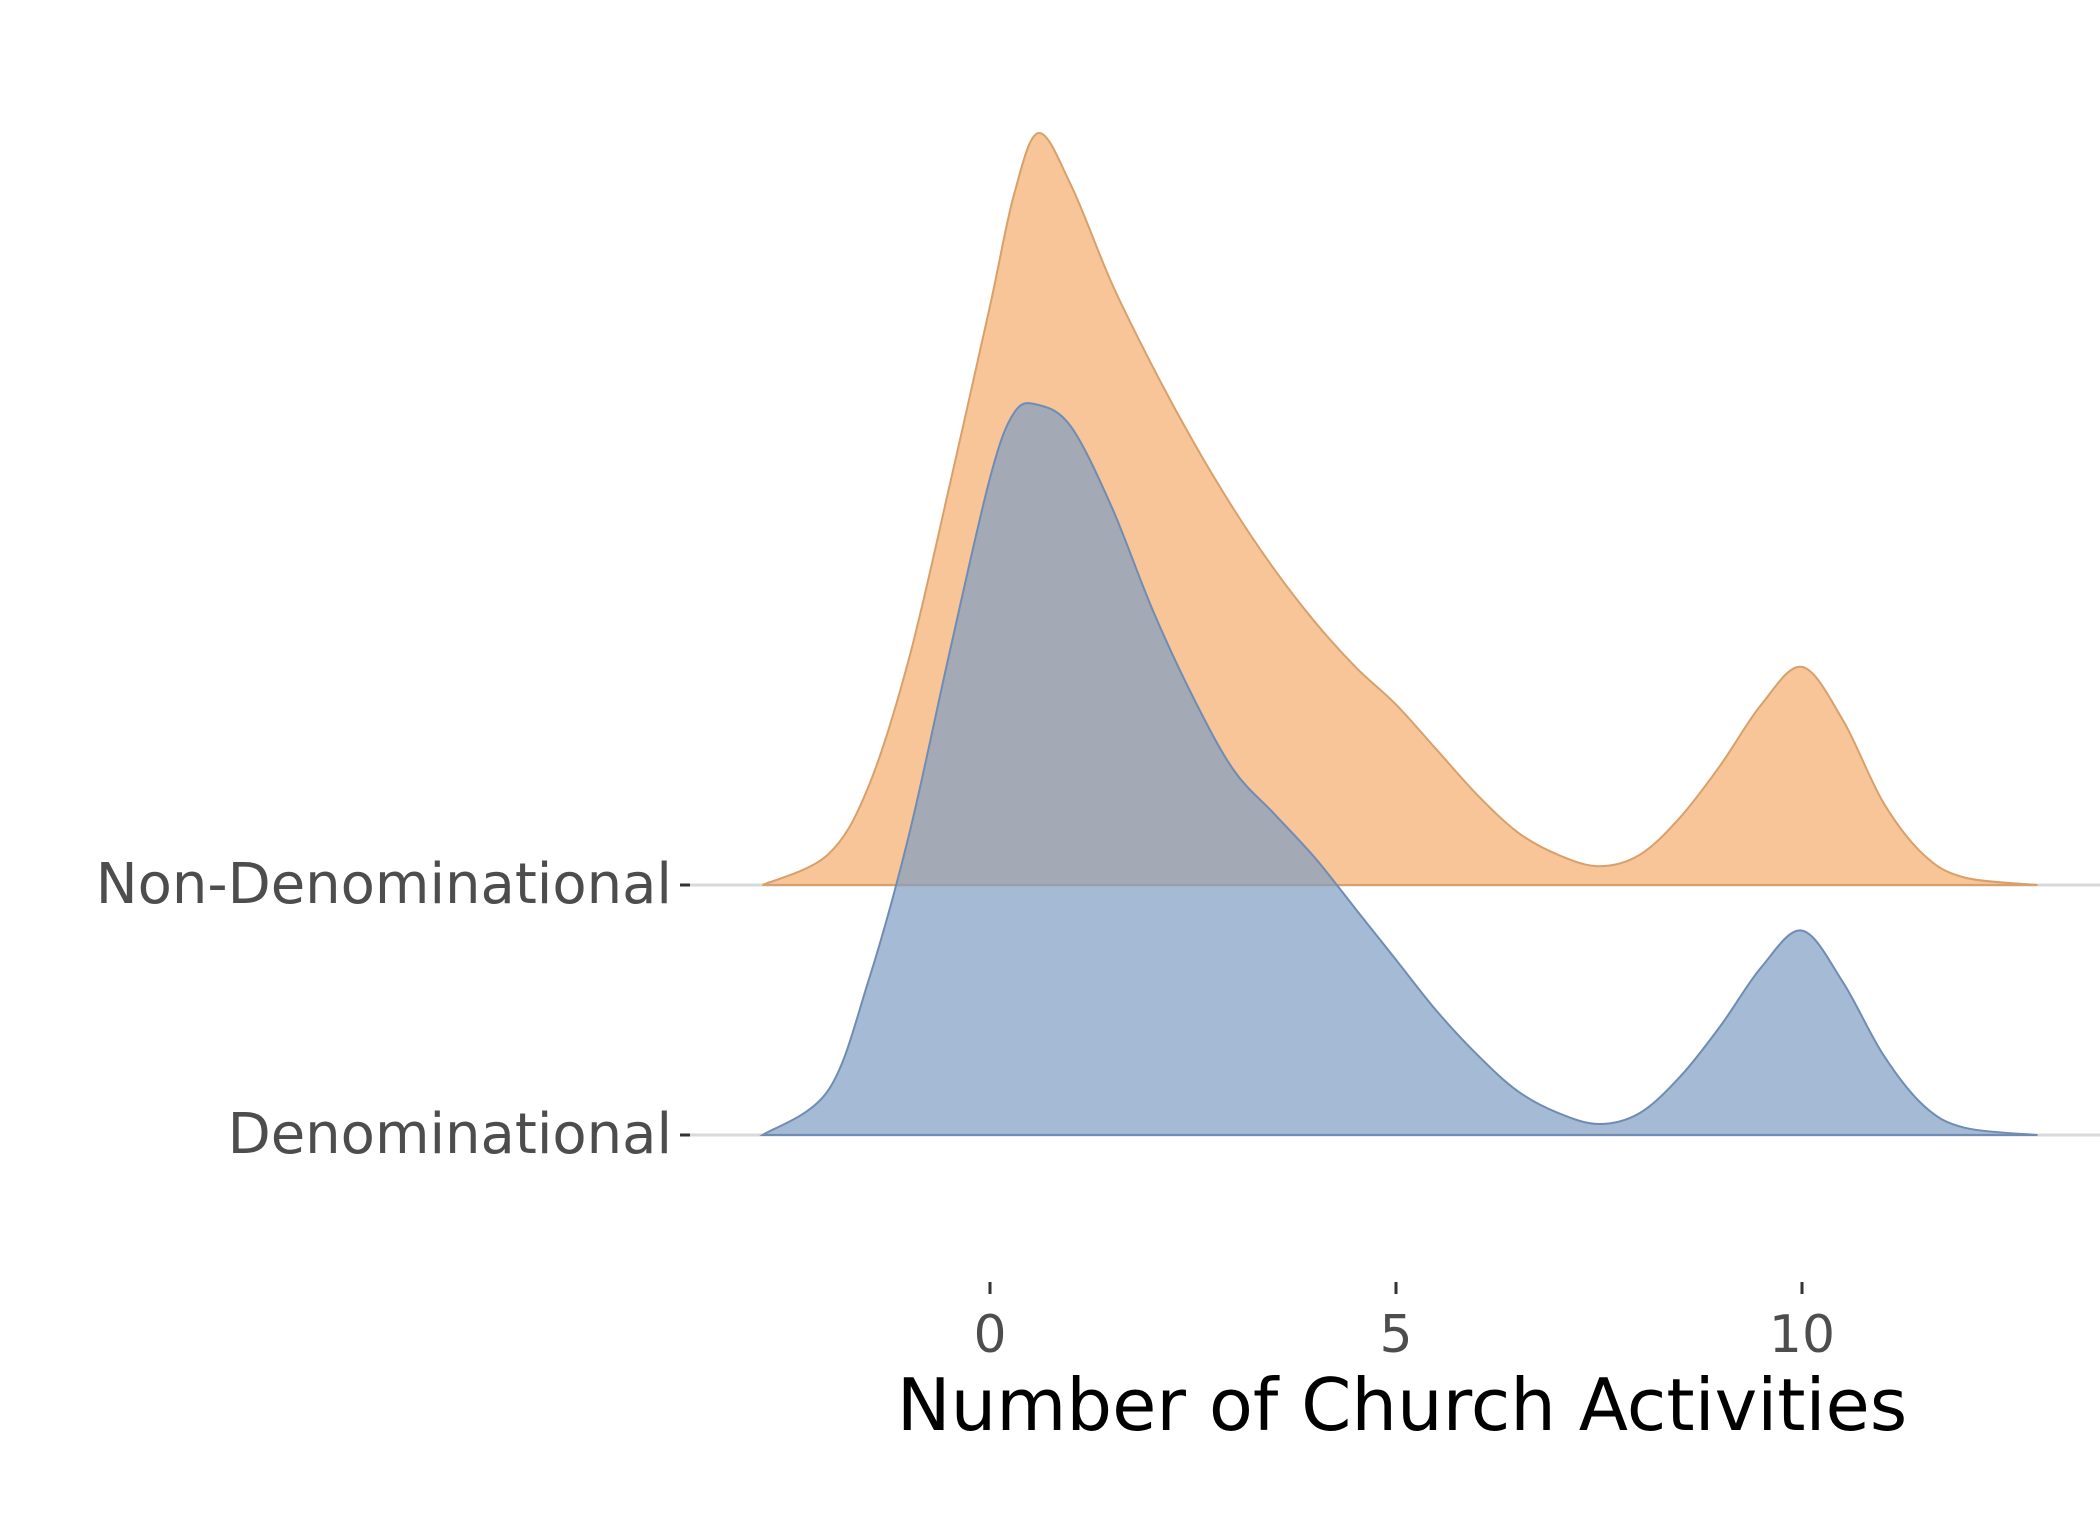 The width and height of the screenshot is (2100, 1537). Describe the element at coordinates (1802, 1335) in the screenshot. I see `x-tick-label: 10` at that location.